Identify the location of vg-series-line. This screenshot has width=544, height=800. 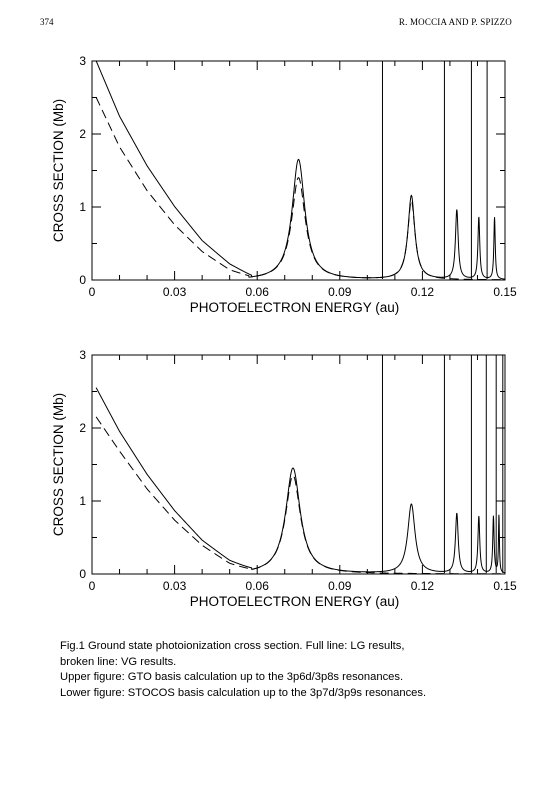
(300, 495).